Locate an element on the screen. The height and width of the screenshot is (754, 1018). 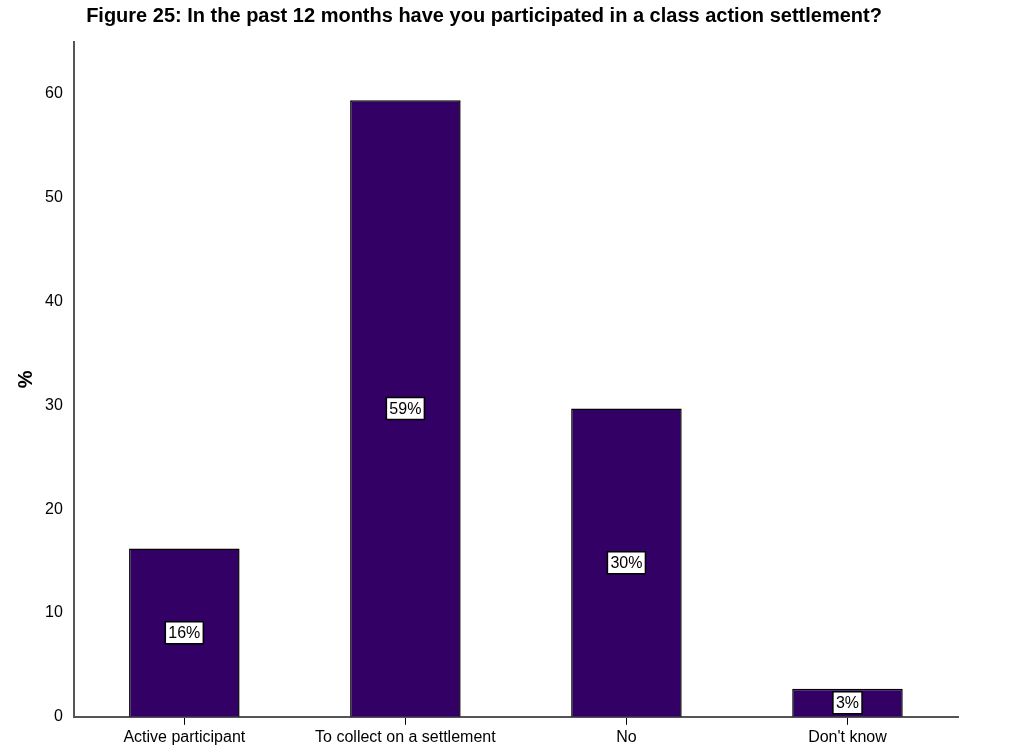
data-label: 30% is located at coordinates (626, 563).